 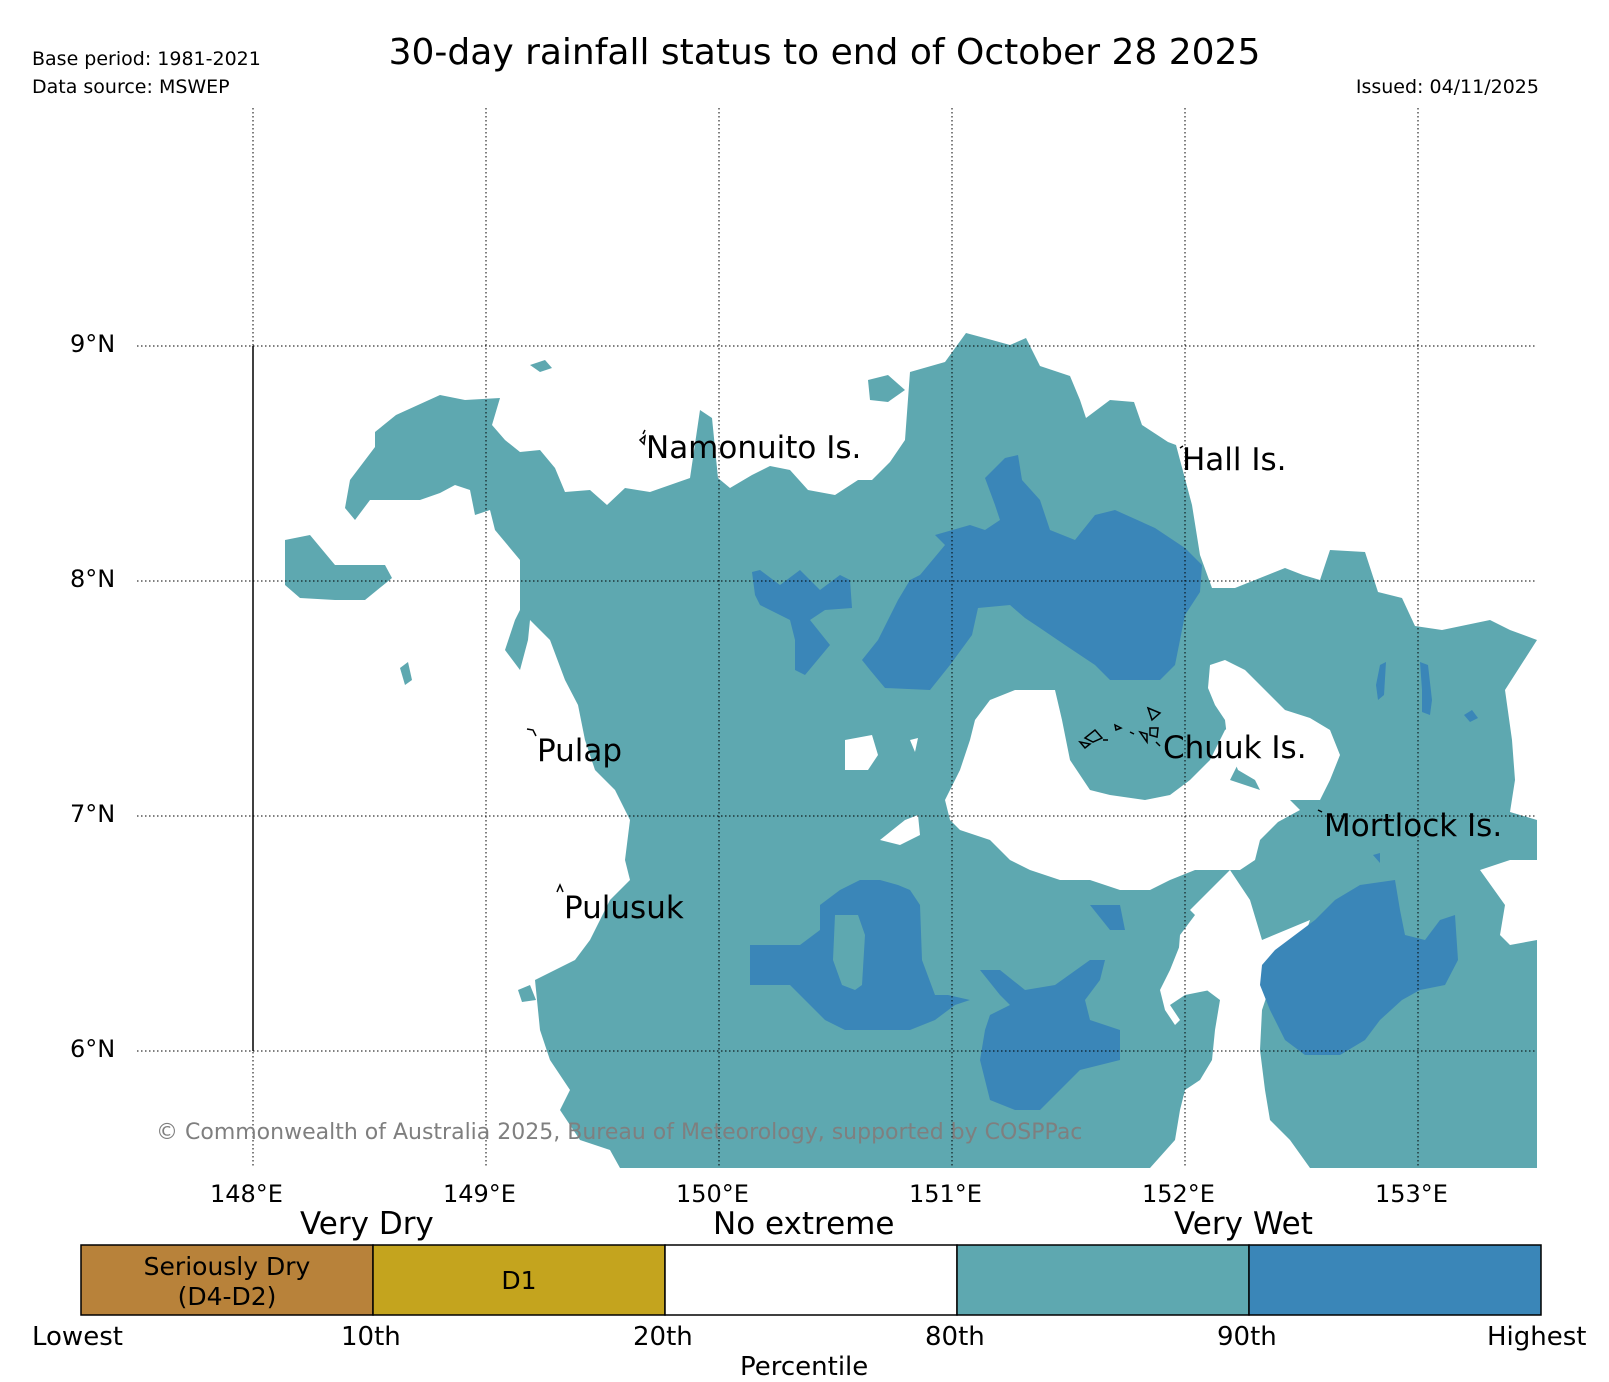 What do you see at coordinates (1413, 826) in the screenshot?
I see `place-label-mortlock: Mortlock Is.` at bounding box center [1413, 826].